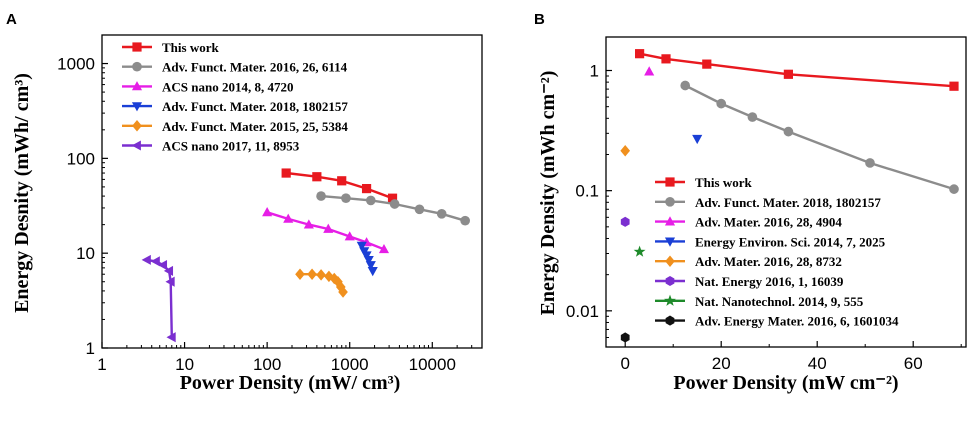  I want to click on x-tick-label: 10000, so click(432, 364).